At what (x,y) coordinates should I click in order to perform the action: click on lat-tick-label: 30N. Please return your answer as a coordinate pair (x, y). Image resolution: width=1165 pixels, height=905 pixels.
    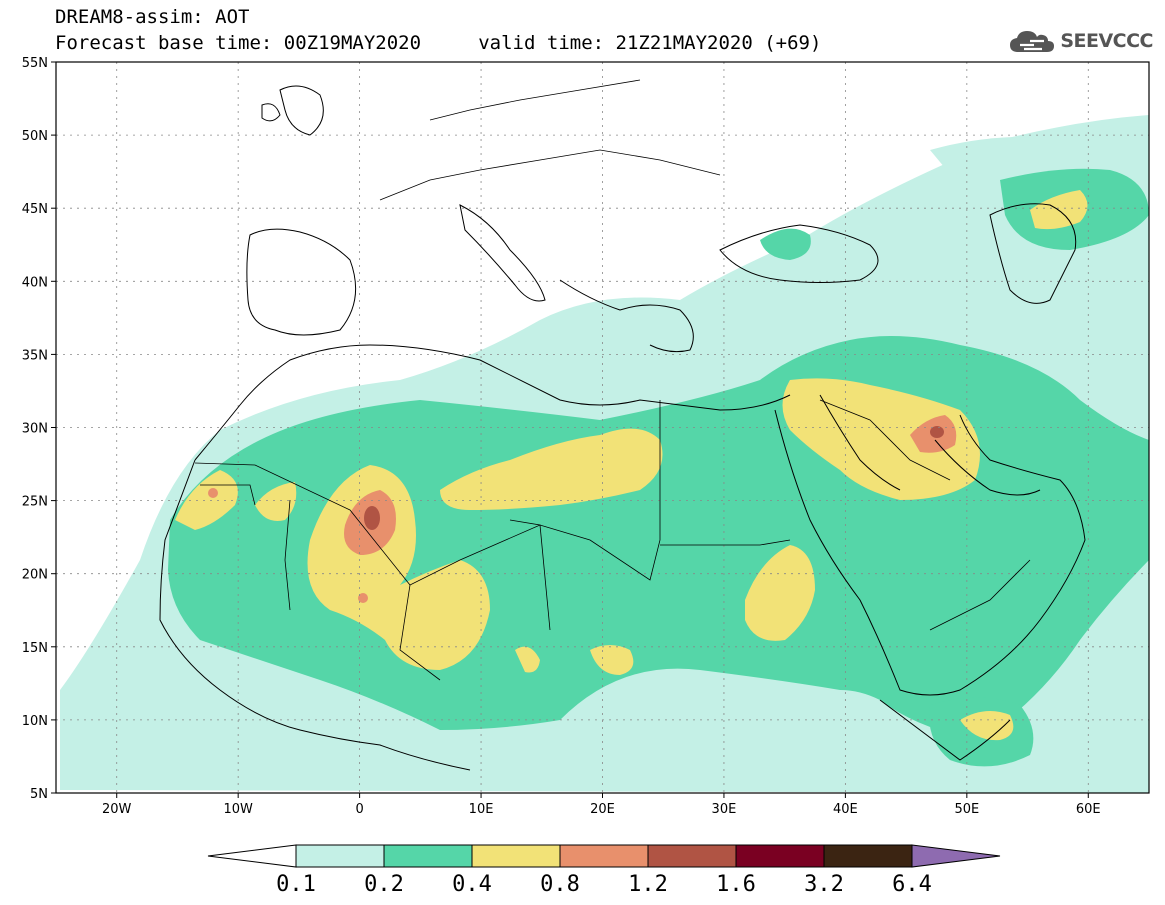
    Looking at the image, I should click on (35, 429).